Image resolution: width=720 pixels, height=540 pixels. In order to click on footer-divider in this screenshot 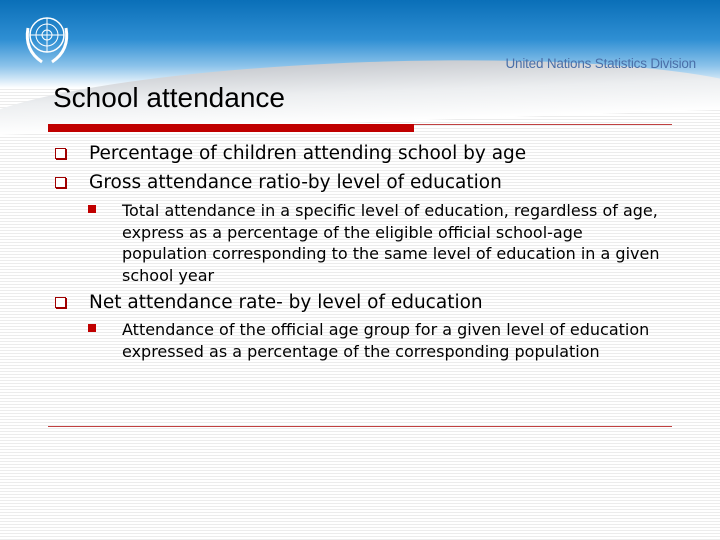, I will do `click(360, 426)`.